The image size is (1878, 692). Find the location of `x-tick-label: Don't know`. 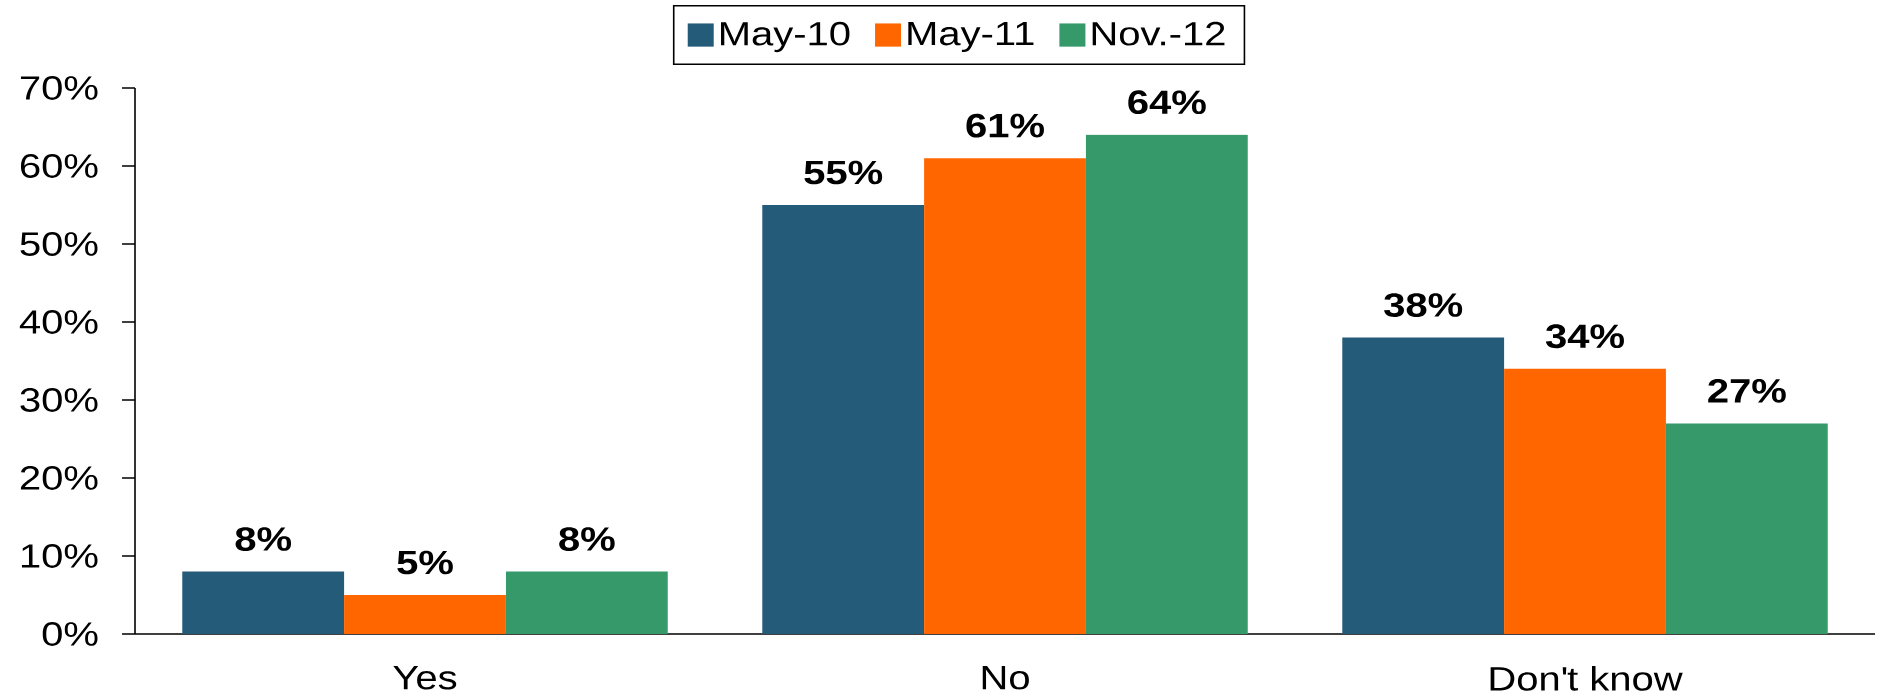

x-tick-label: Don't know is located at coordinates (1586, 678).